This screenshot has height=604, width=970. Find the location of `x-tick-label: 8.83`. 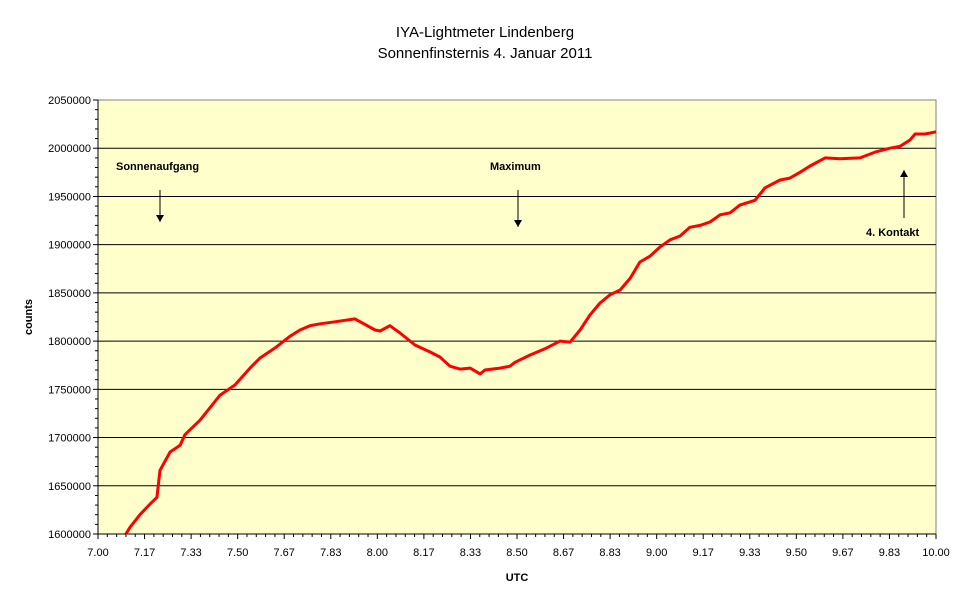

x-tick-label: 8.83 is located at coordinates (609, 553).